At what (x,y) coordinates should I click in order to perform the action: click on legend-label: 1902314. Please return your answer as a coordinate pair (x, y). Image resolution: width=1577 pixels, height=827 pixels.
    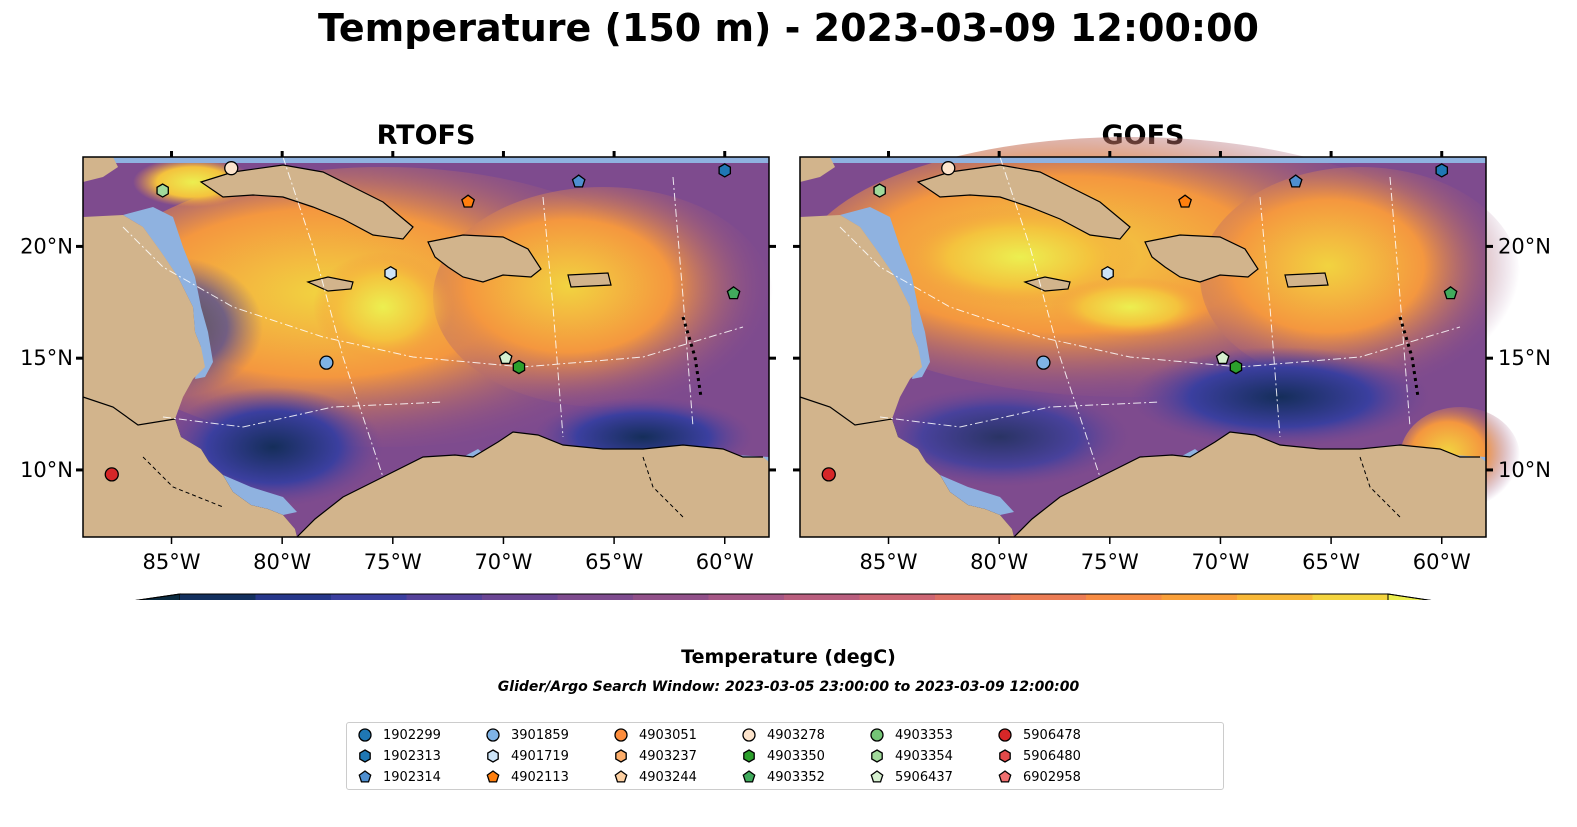
    Looking at the image, I should click on (412, 777).